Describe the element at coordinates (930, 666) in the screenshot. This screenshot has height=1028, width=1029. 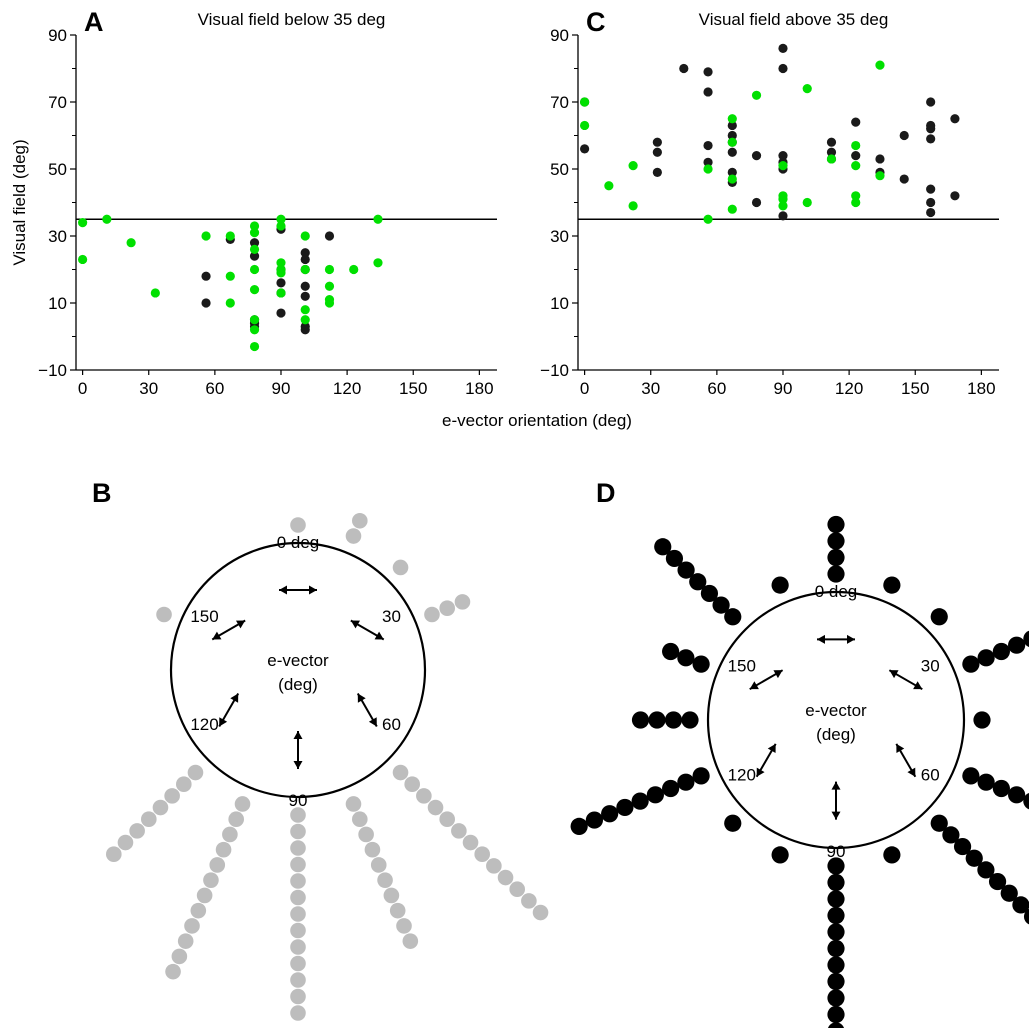
I see `orientation-label: 30` at that location.